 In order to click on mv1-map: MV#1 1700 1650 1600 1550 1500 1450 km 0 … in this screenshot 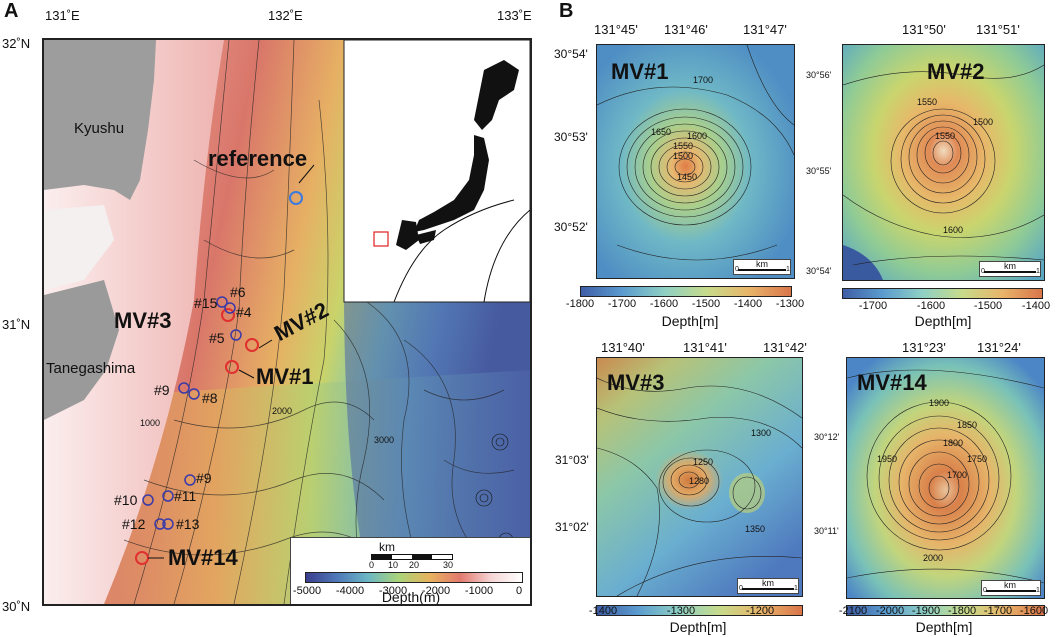, I will do `click(695, 161)`.